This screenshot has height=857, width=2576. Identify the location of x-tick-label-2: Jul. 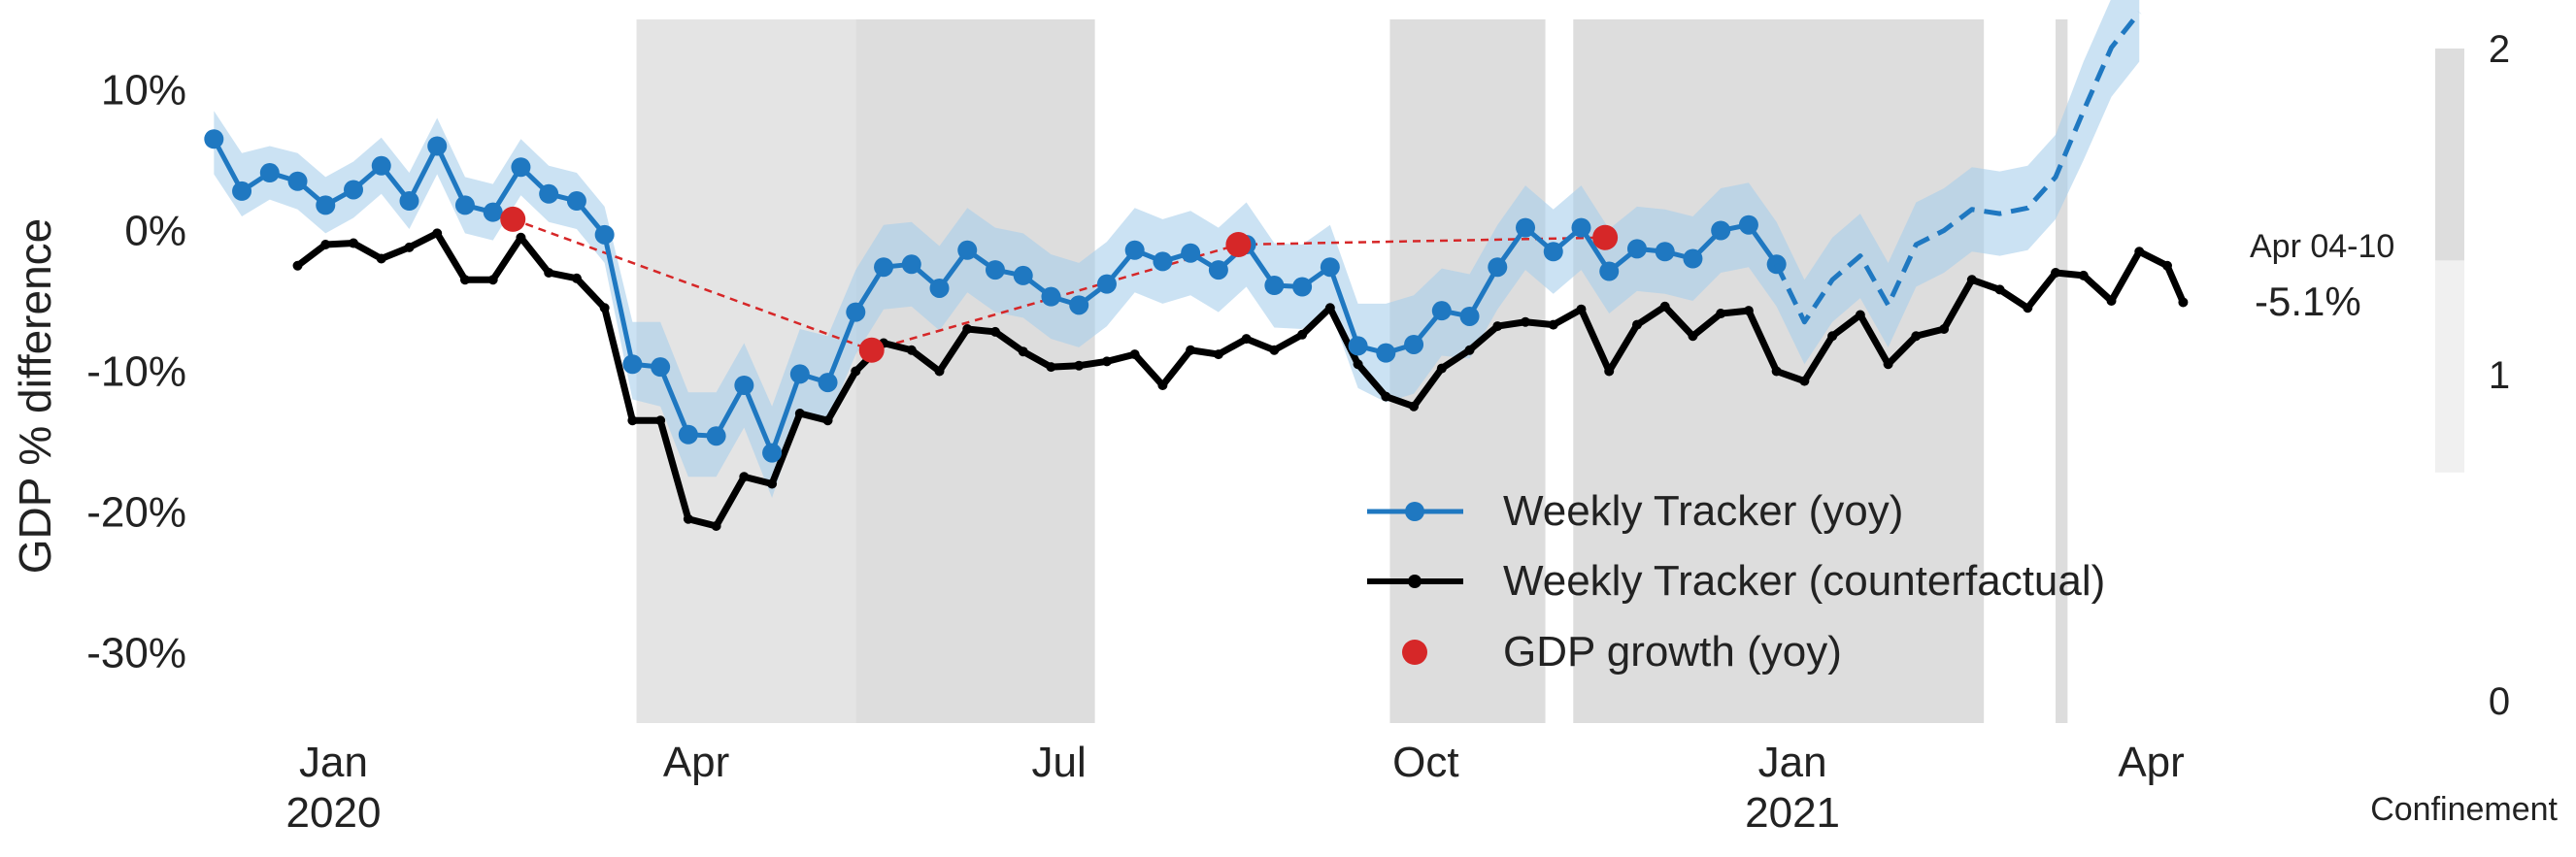
(1059, 762).